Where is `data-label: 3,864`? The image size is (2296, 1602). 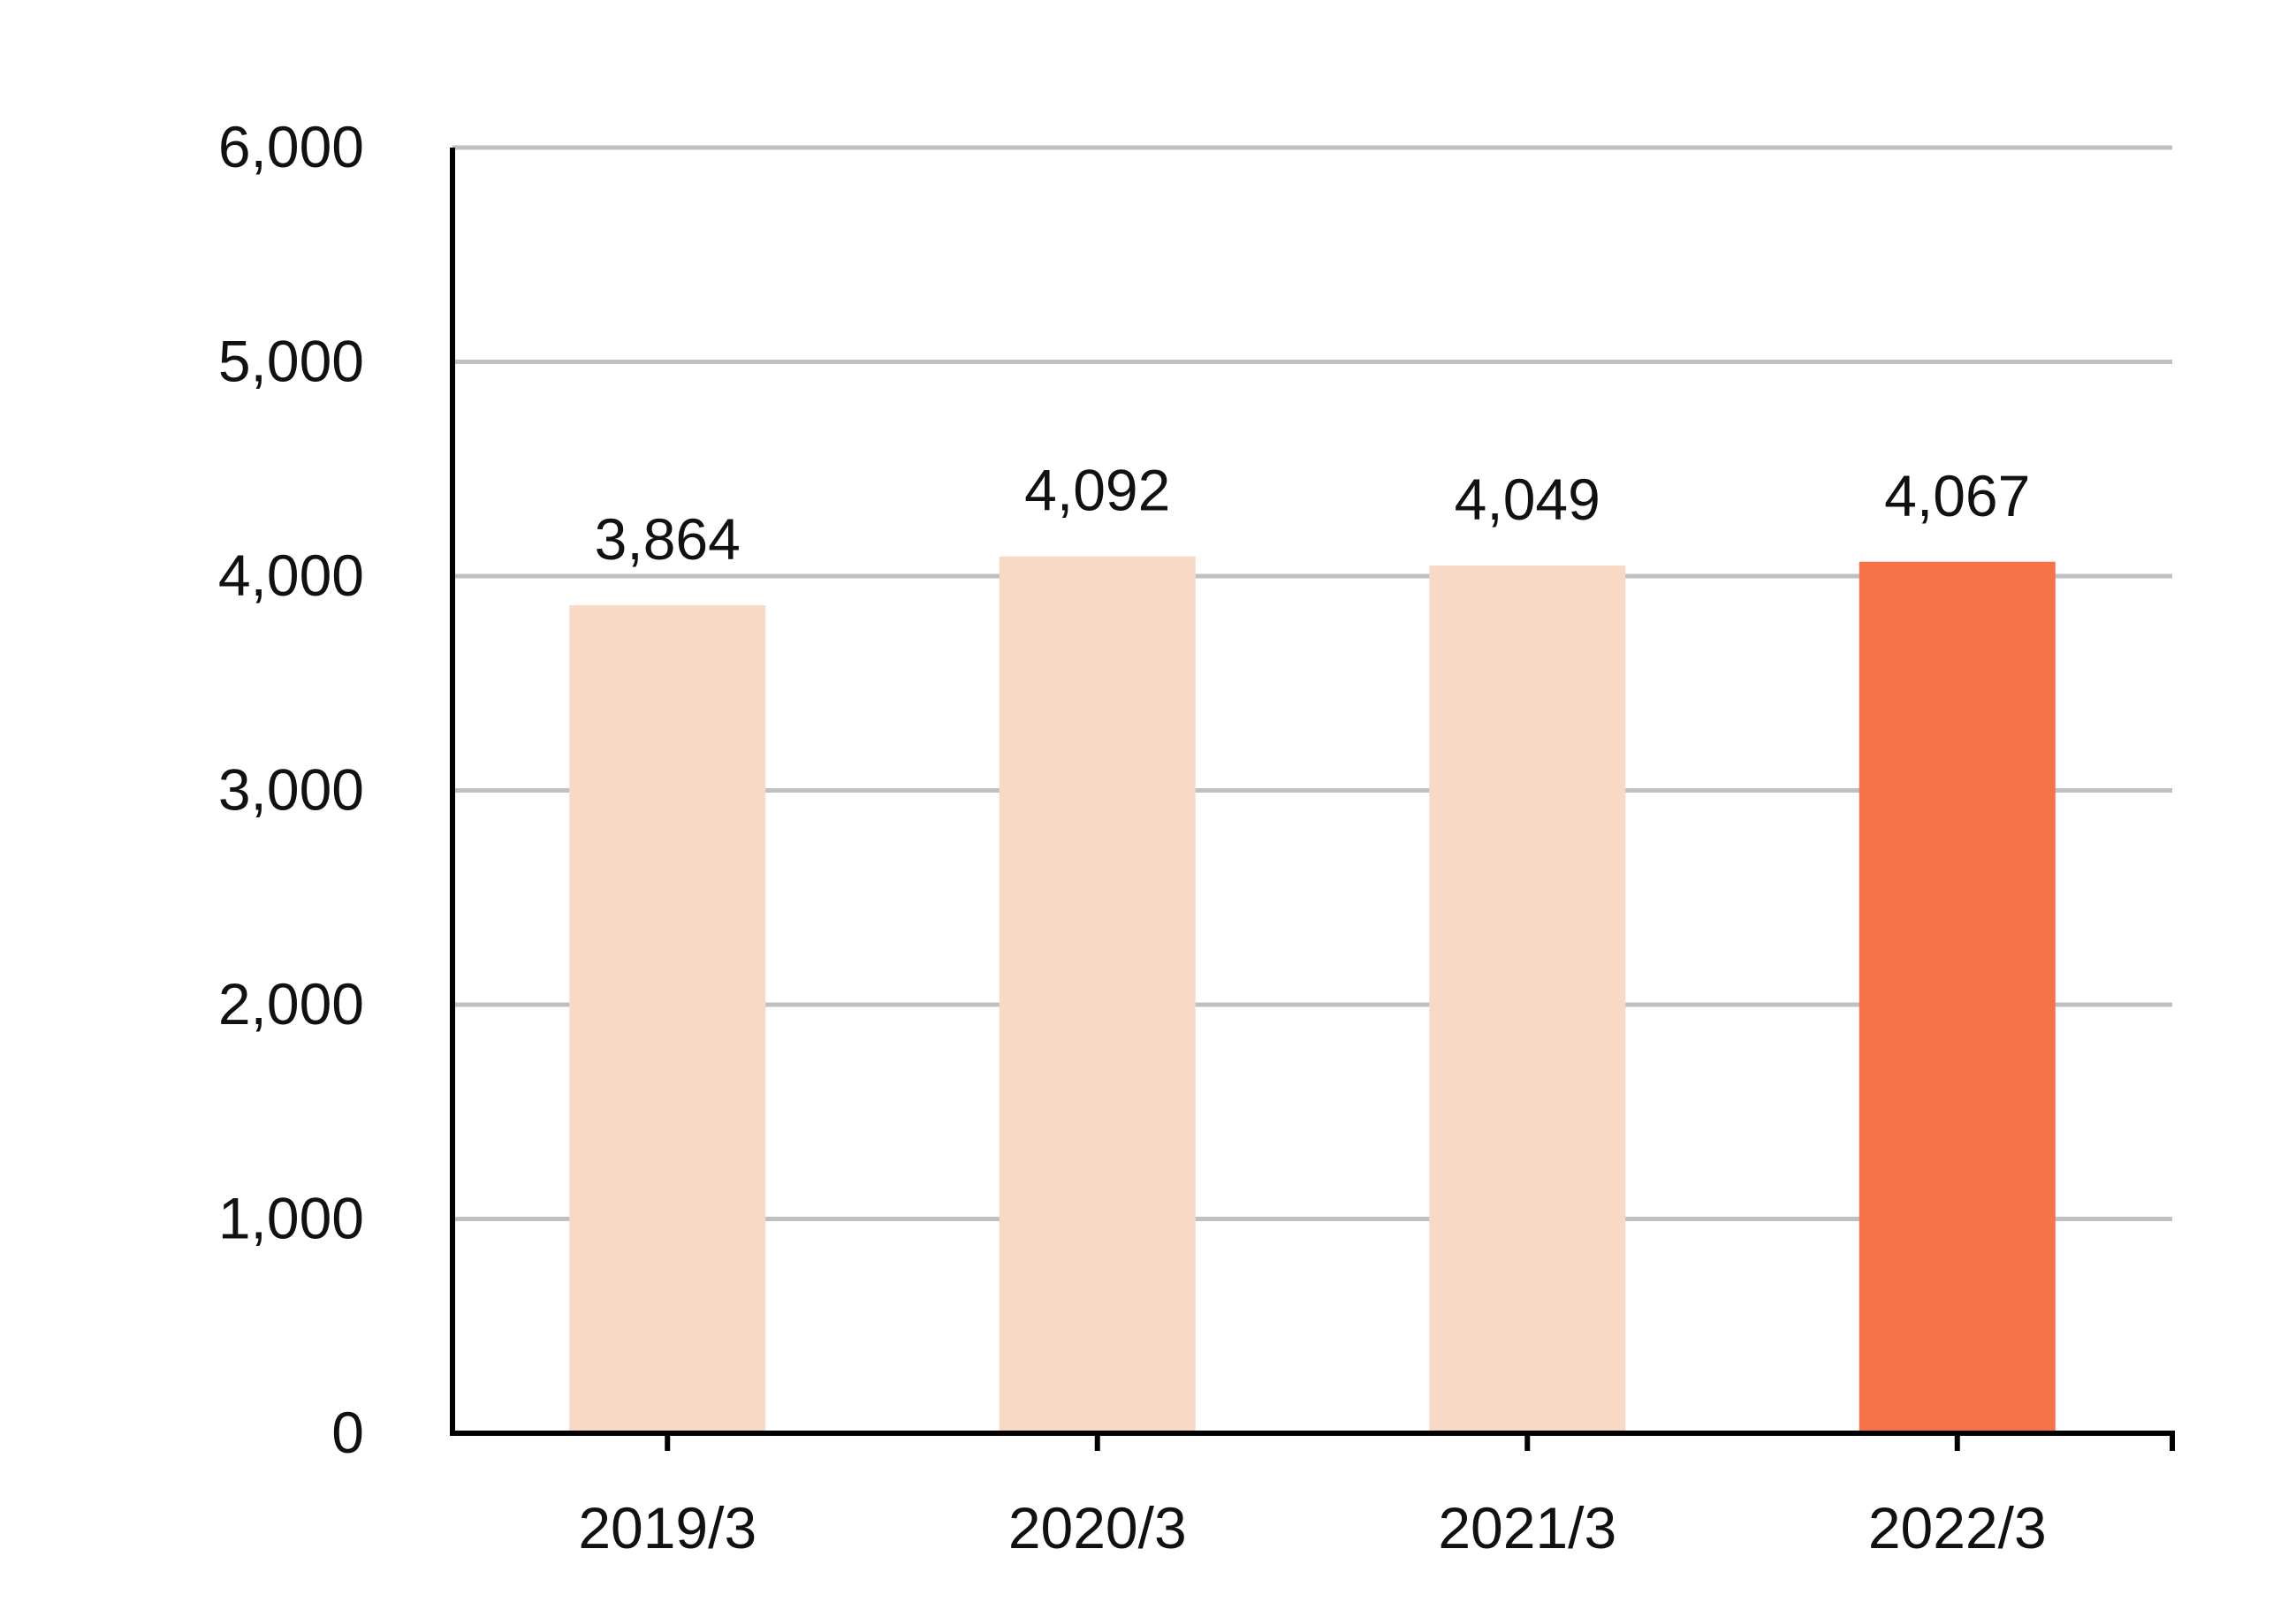 data-label: 3,864 is located at coordinates (668, 539).